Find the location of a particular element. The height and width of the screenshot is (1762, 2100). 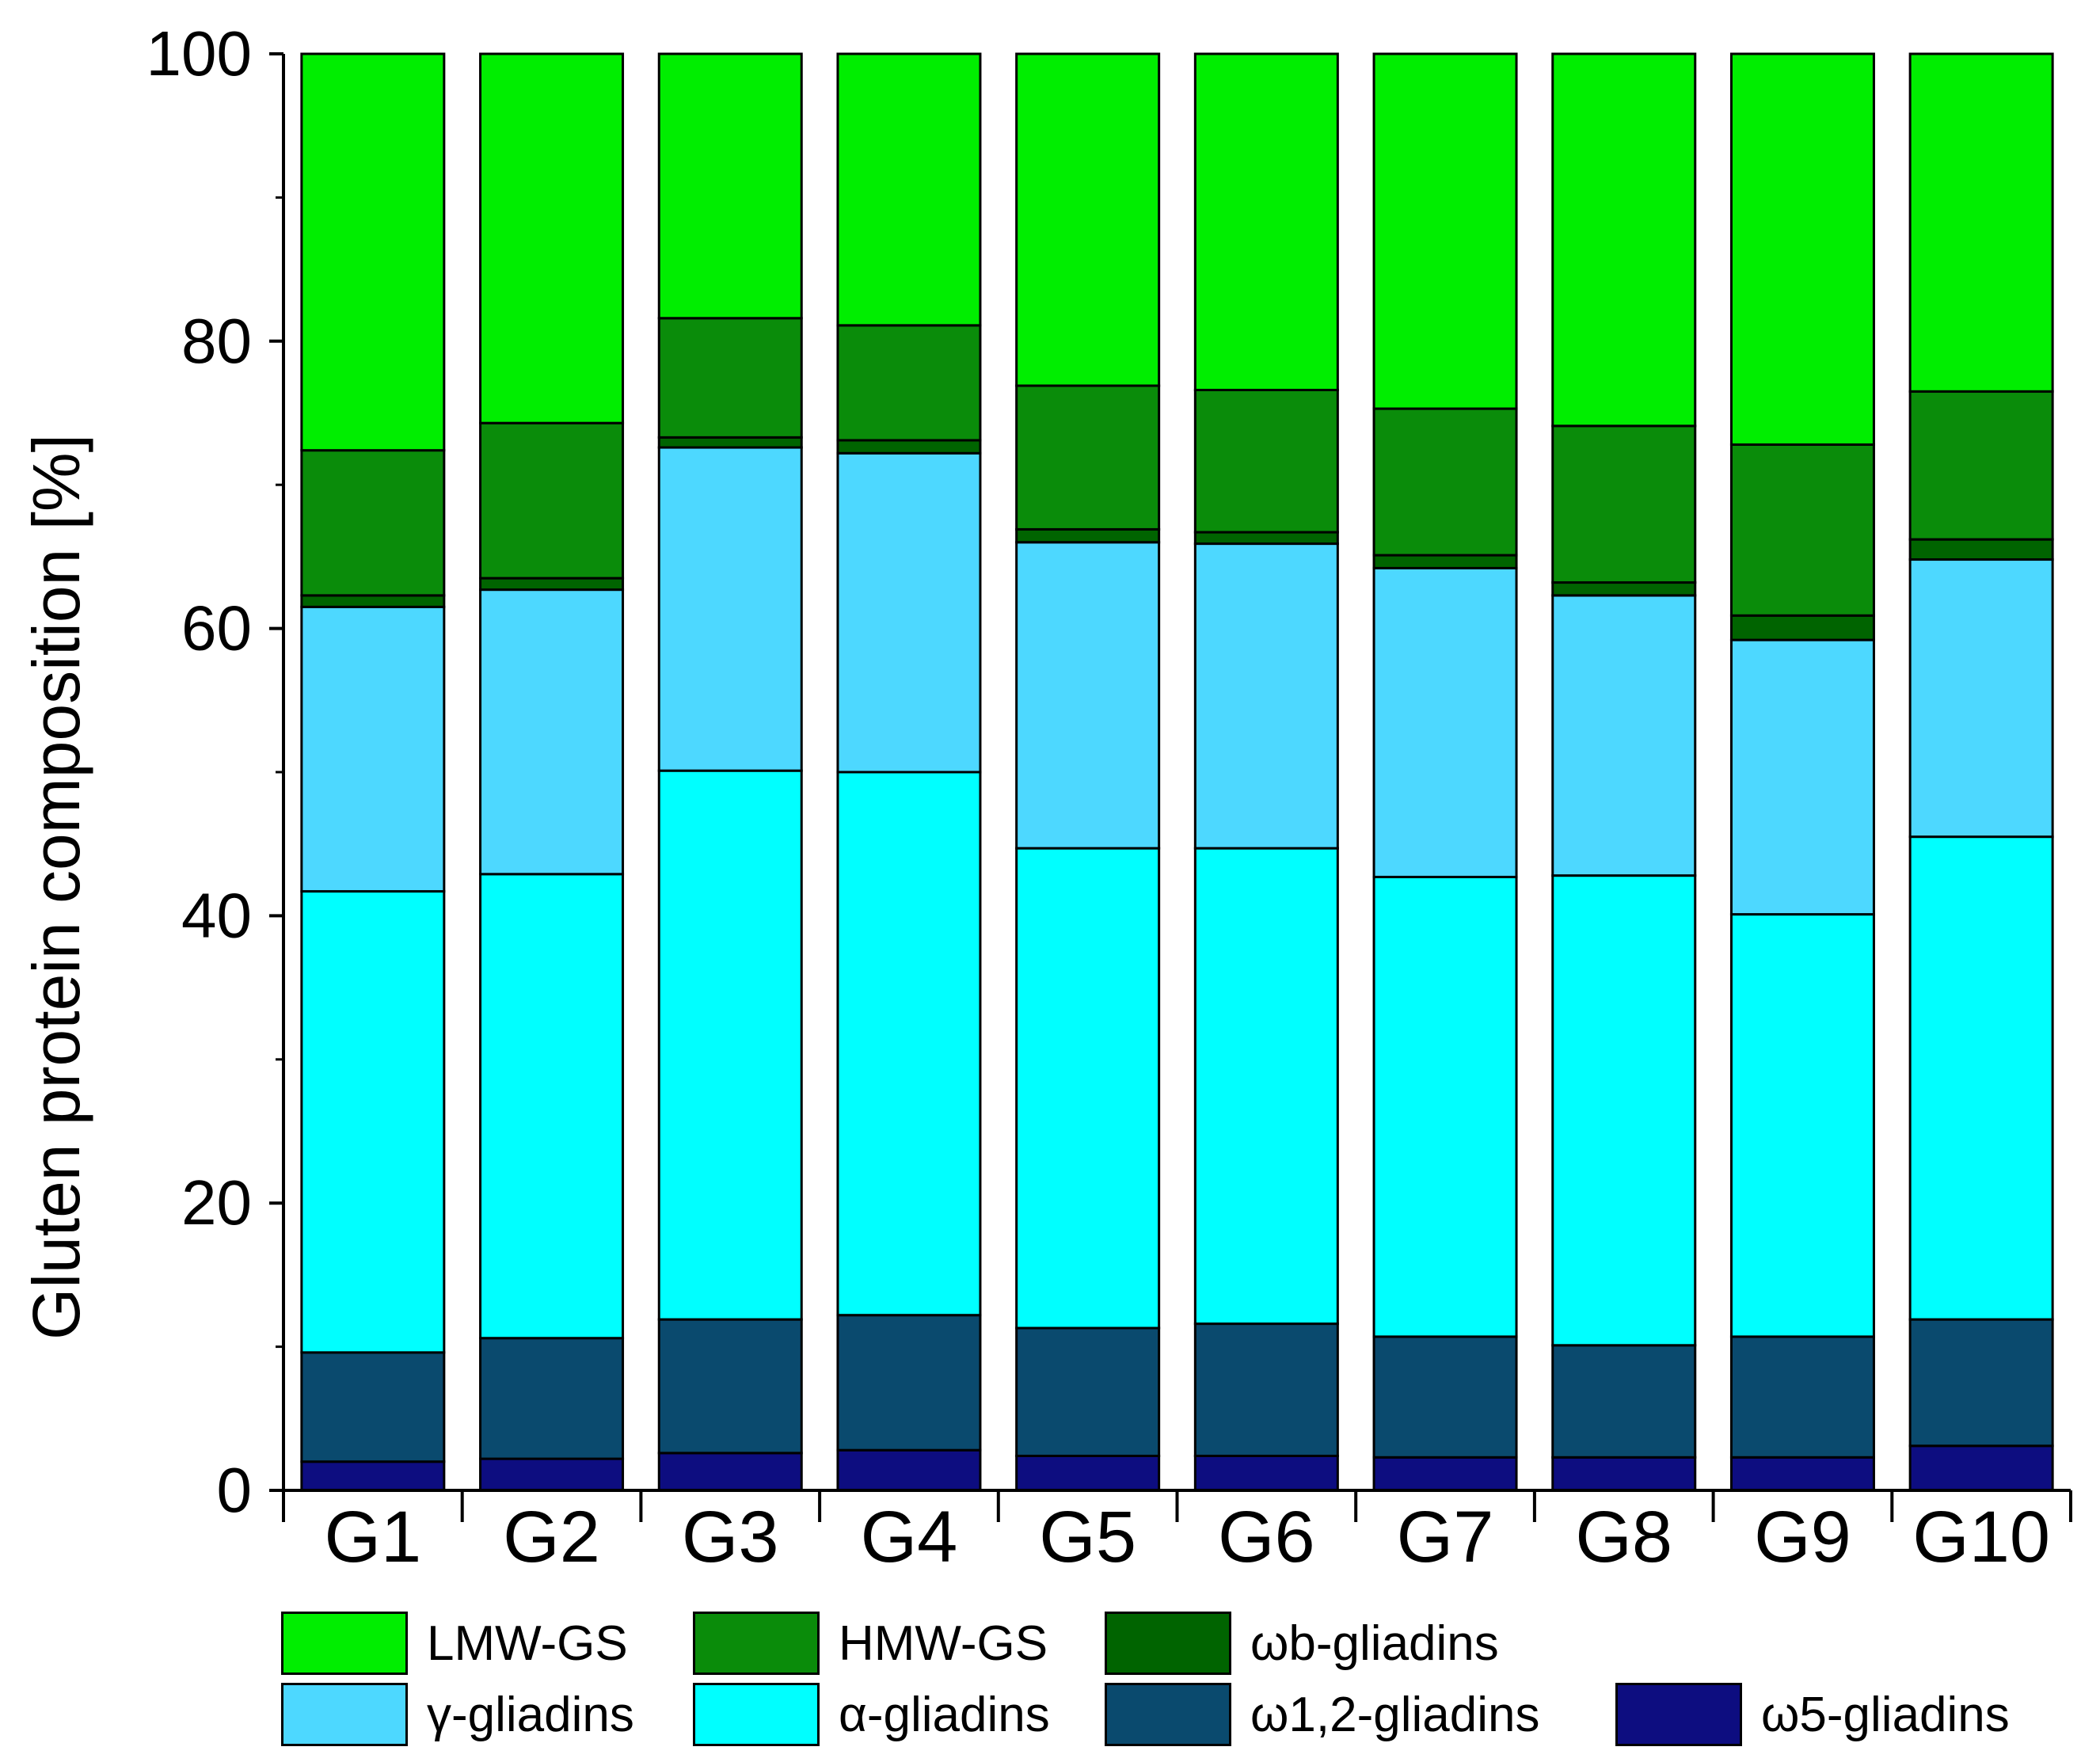

bar-segment-g10-hmw-gs is located at coordinates (1981, 465).